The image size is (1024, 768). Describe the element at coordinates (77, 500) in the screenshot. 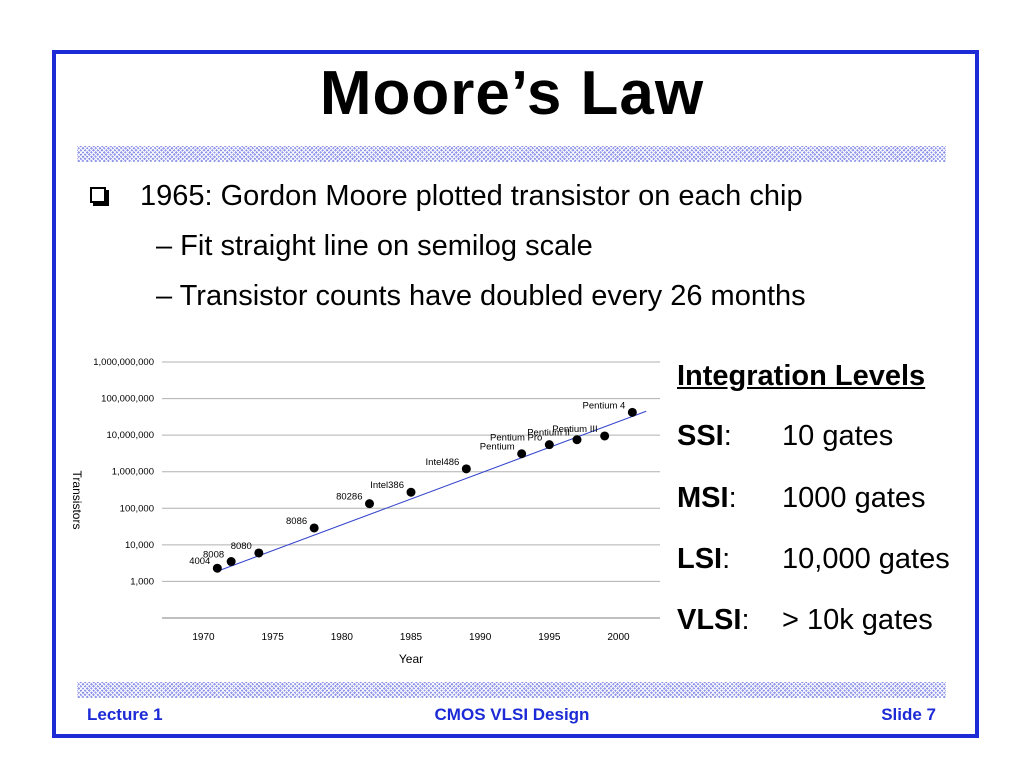

I see `y-axis-title: Transistors` at that location.